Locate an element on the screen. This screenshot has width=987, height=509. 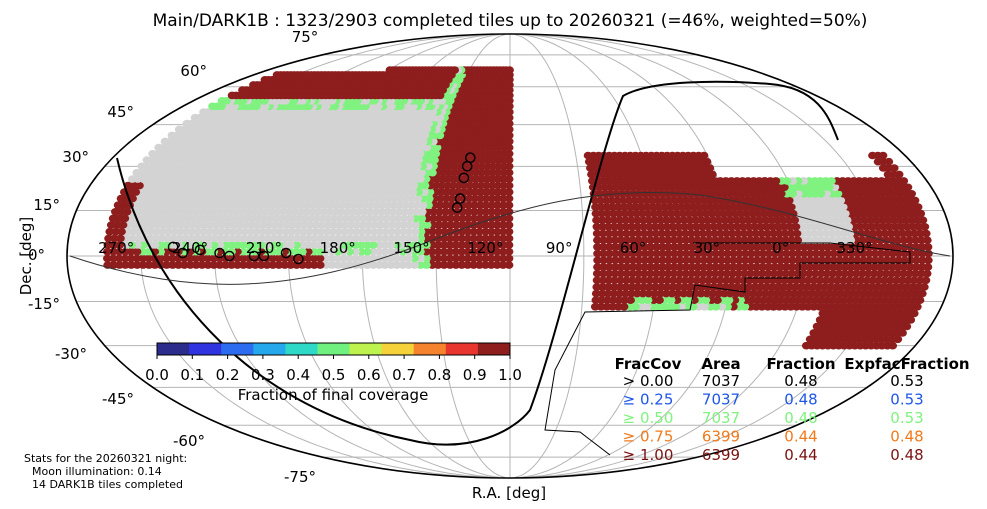
dec-tick-label: 30° is located at coordinates (75, 157).